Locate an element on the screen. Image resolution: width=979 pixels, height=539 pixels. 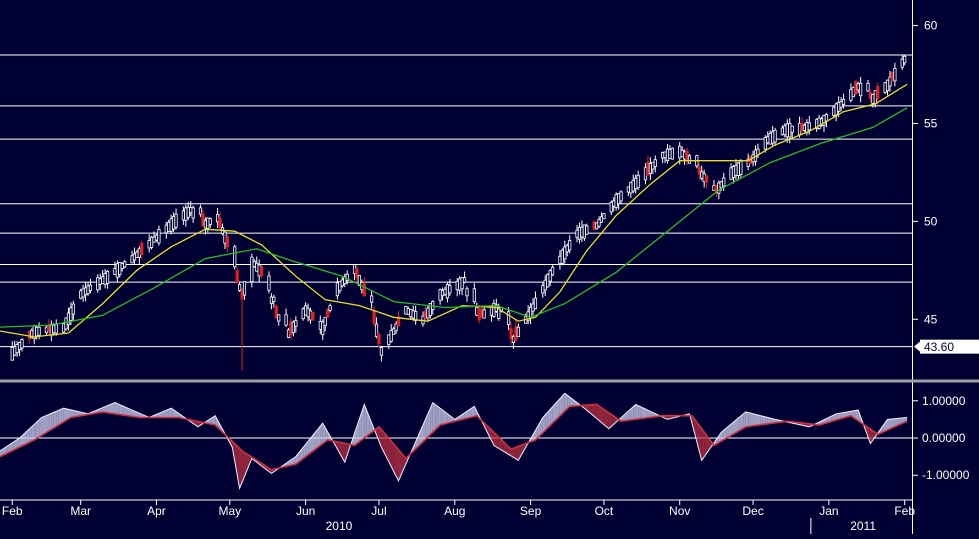
panel-separator is located at coordinates (489, 381).